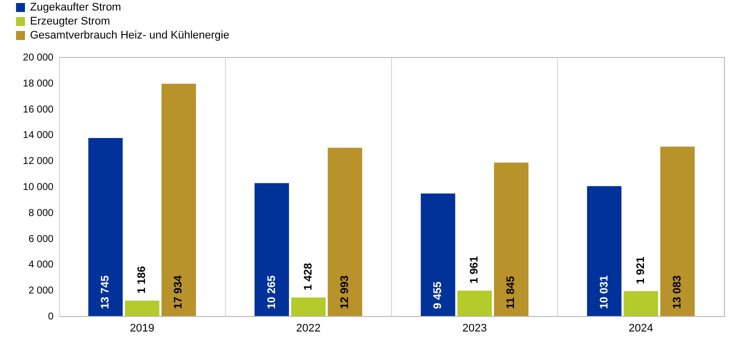  I want to click on y-tick-label: 14 000, so click(38, 136).